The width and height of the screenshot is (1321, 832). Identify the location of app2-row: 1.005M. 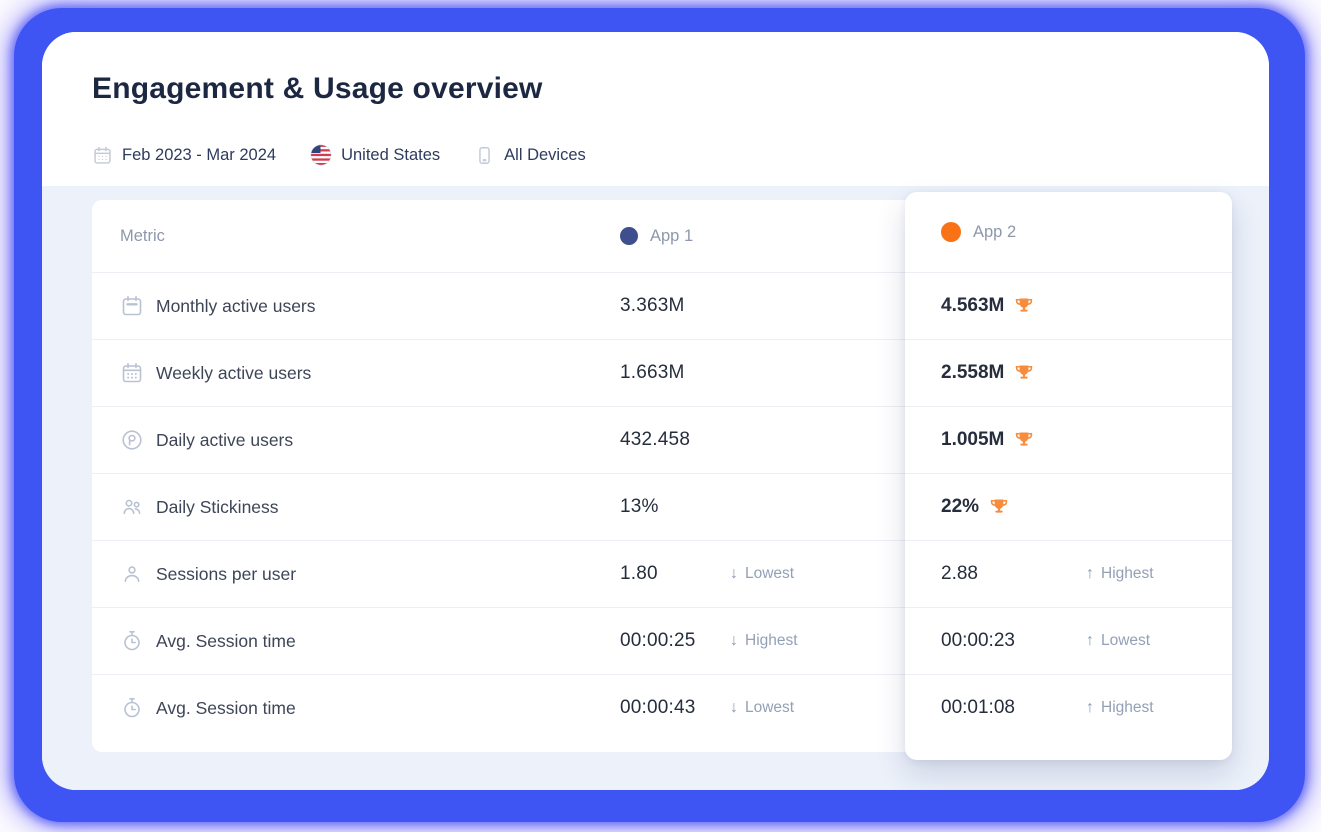
(1068, 440).